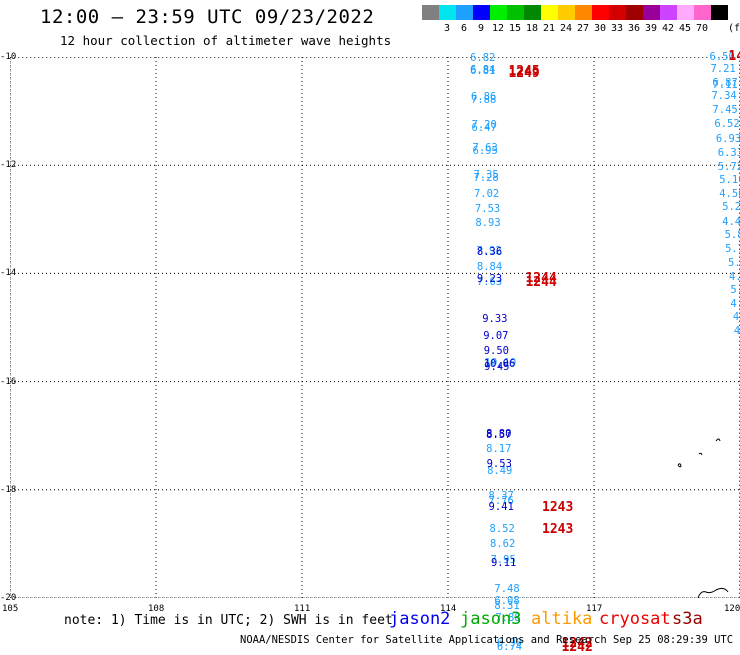  Describe the element at coordinates (501, 500) in the screenshot. I see `wave-height-label: 7.76` at that location.